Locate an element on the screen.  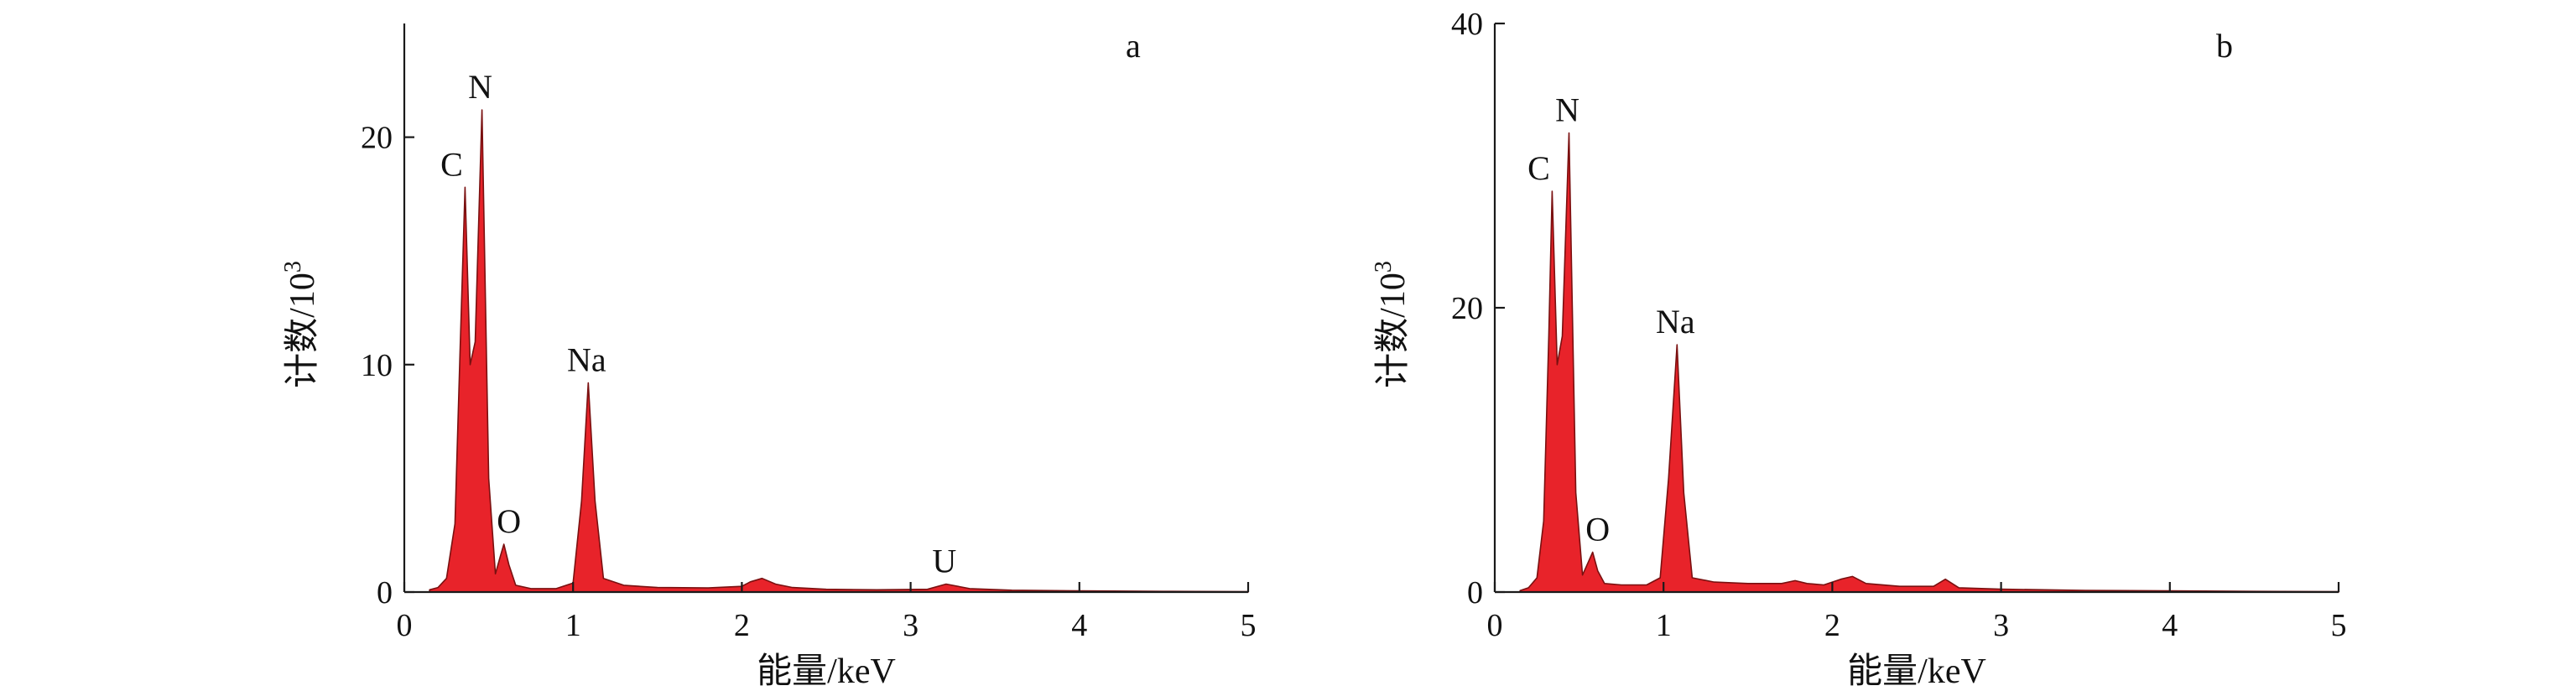
panel-label: a is located at coordinates (1133, 46).